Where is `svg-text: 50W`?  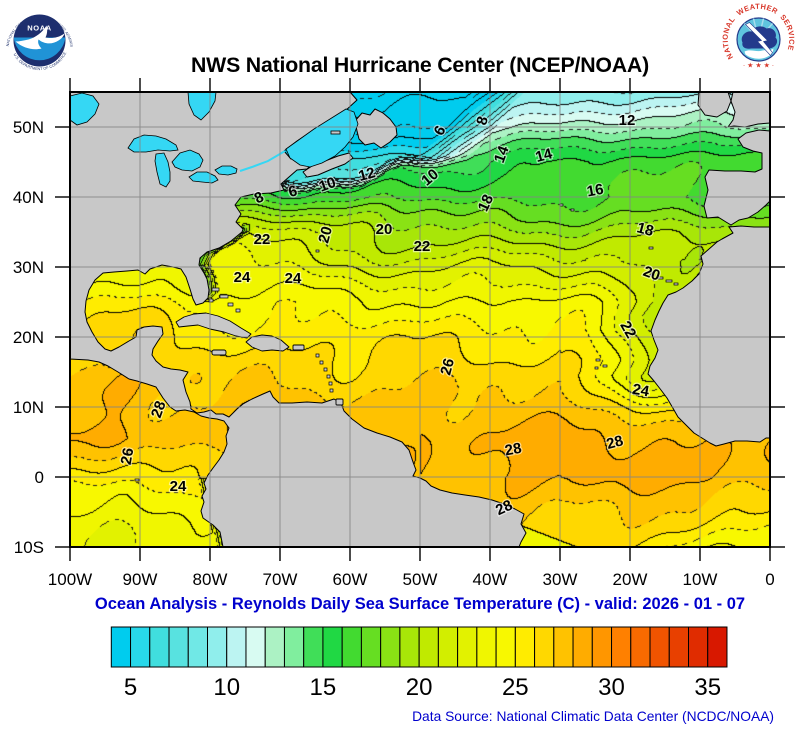
svg-text: 50W is located at coordinates (420, 579).